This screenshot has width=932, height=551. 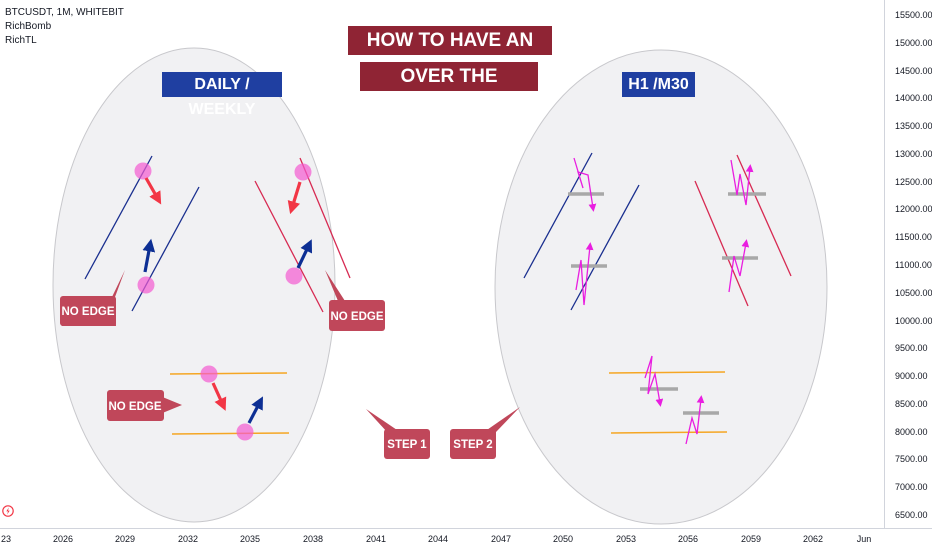 I want to click on time-tick-label: 2029, so click(x=125, y=539).